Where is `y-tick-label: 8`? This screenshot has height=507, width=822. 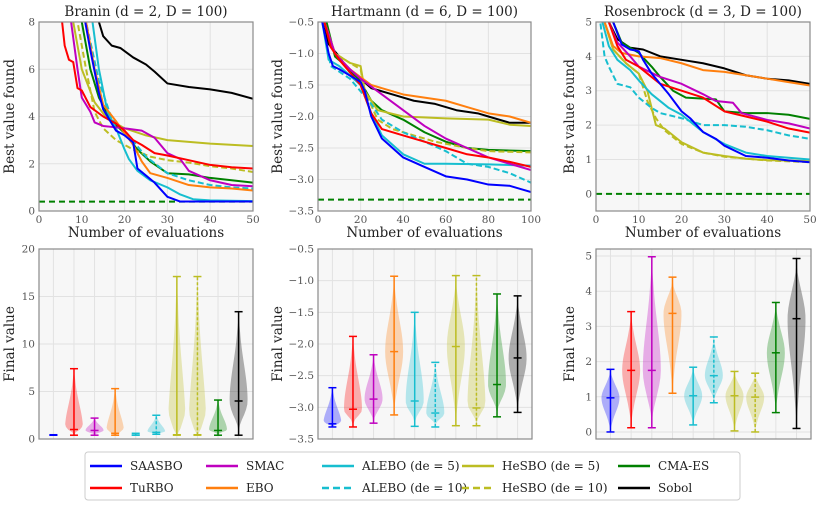
y-tick-label: 8 is located at coordinates (31, 23).